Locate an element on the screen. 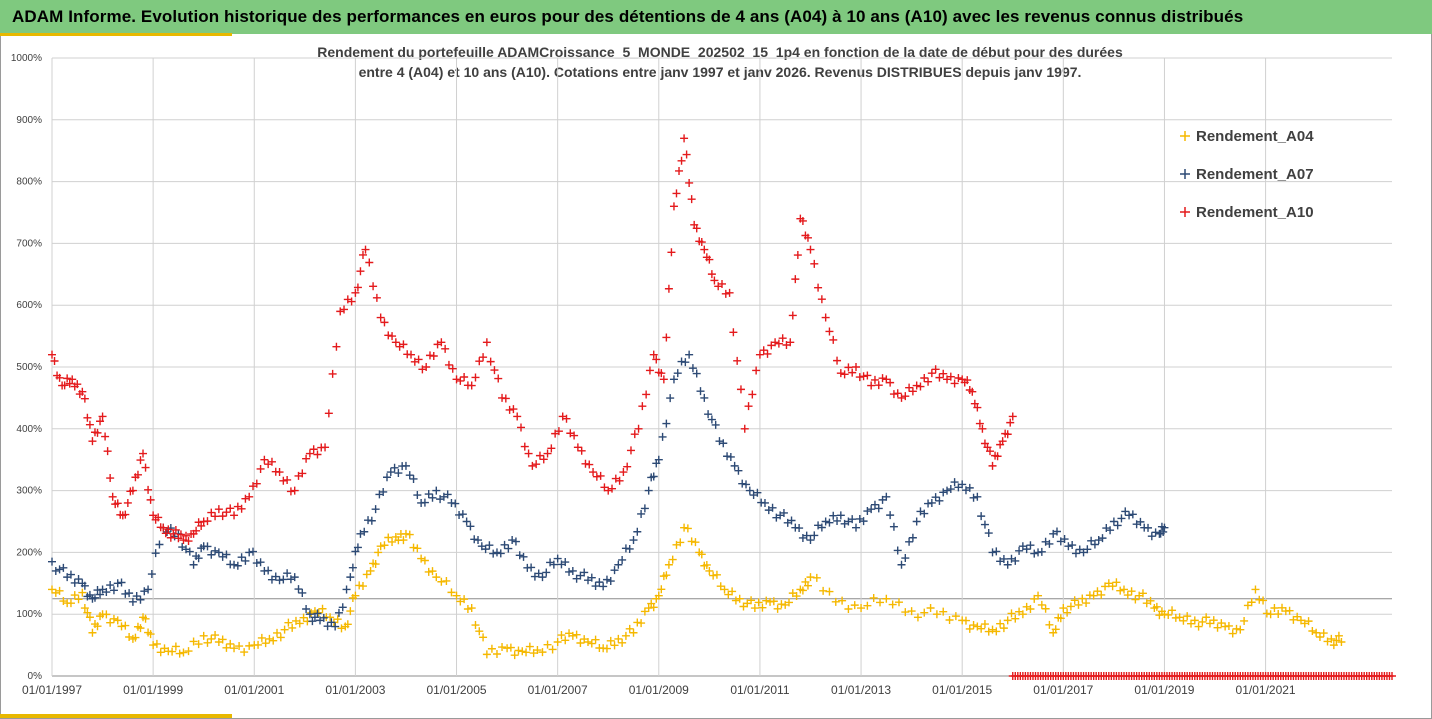  legend-label: Rendement_A04 is located at coordinates (1255, 136).